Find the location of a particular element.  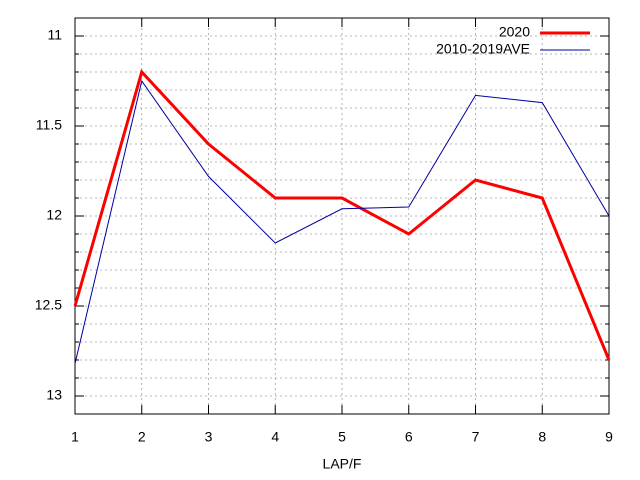

x-tick-label: 7 is located at coordinates (476, 437).